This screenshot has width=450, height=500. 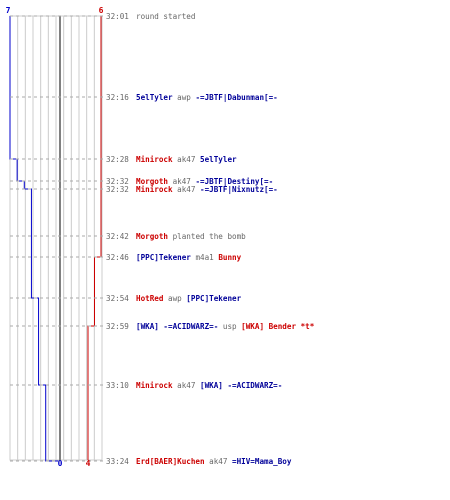 What do you see at coordinates (35, 239) in the screenshot?
I see `blue-team-line` at bounding box center [35, 239].